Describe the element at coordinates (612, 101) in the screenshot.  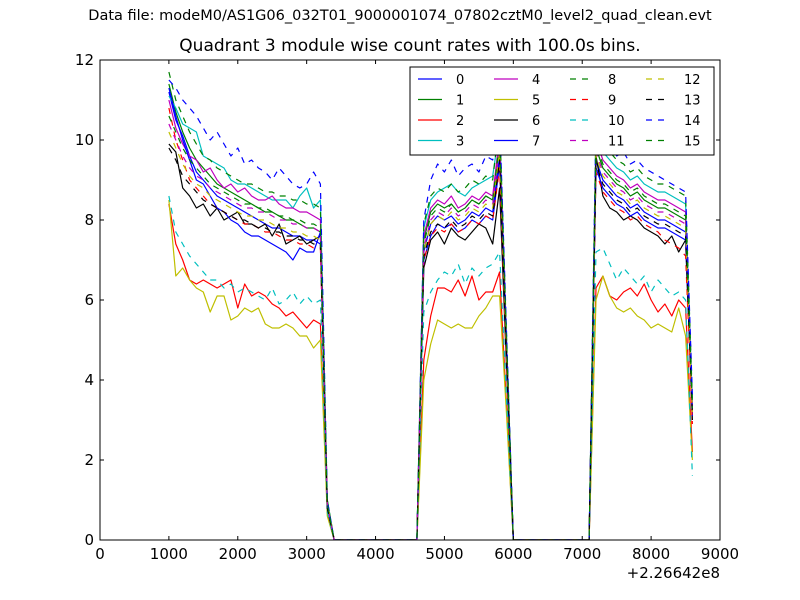
I see `legend-label-9: 9` at that location.